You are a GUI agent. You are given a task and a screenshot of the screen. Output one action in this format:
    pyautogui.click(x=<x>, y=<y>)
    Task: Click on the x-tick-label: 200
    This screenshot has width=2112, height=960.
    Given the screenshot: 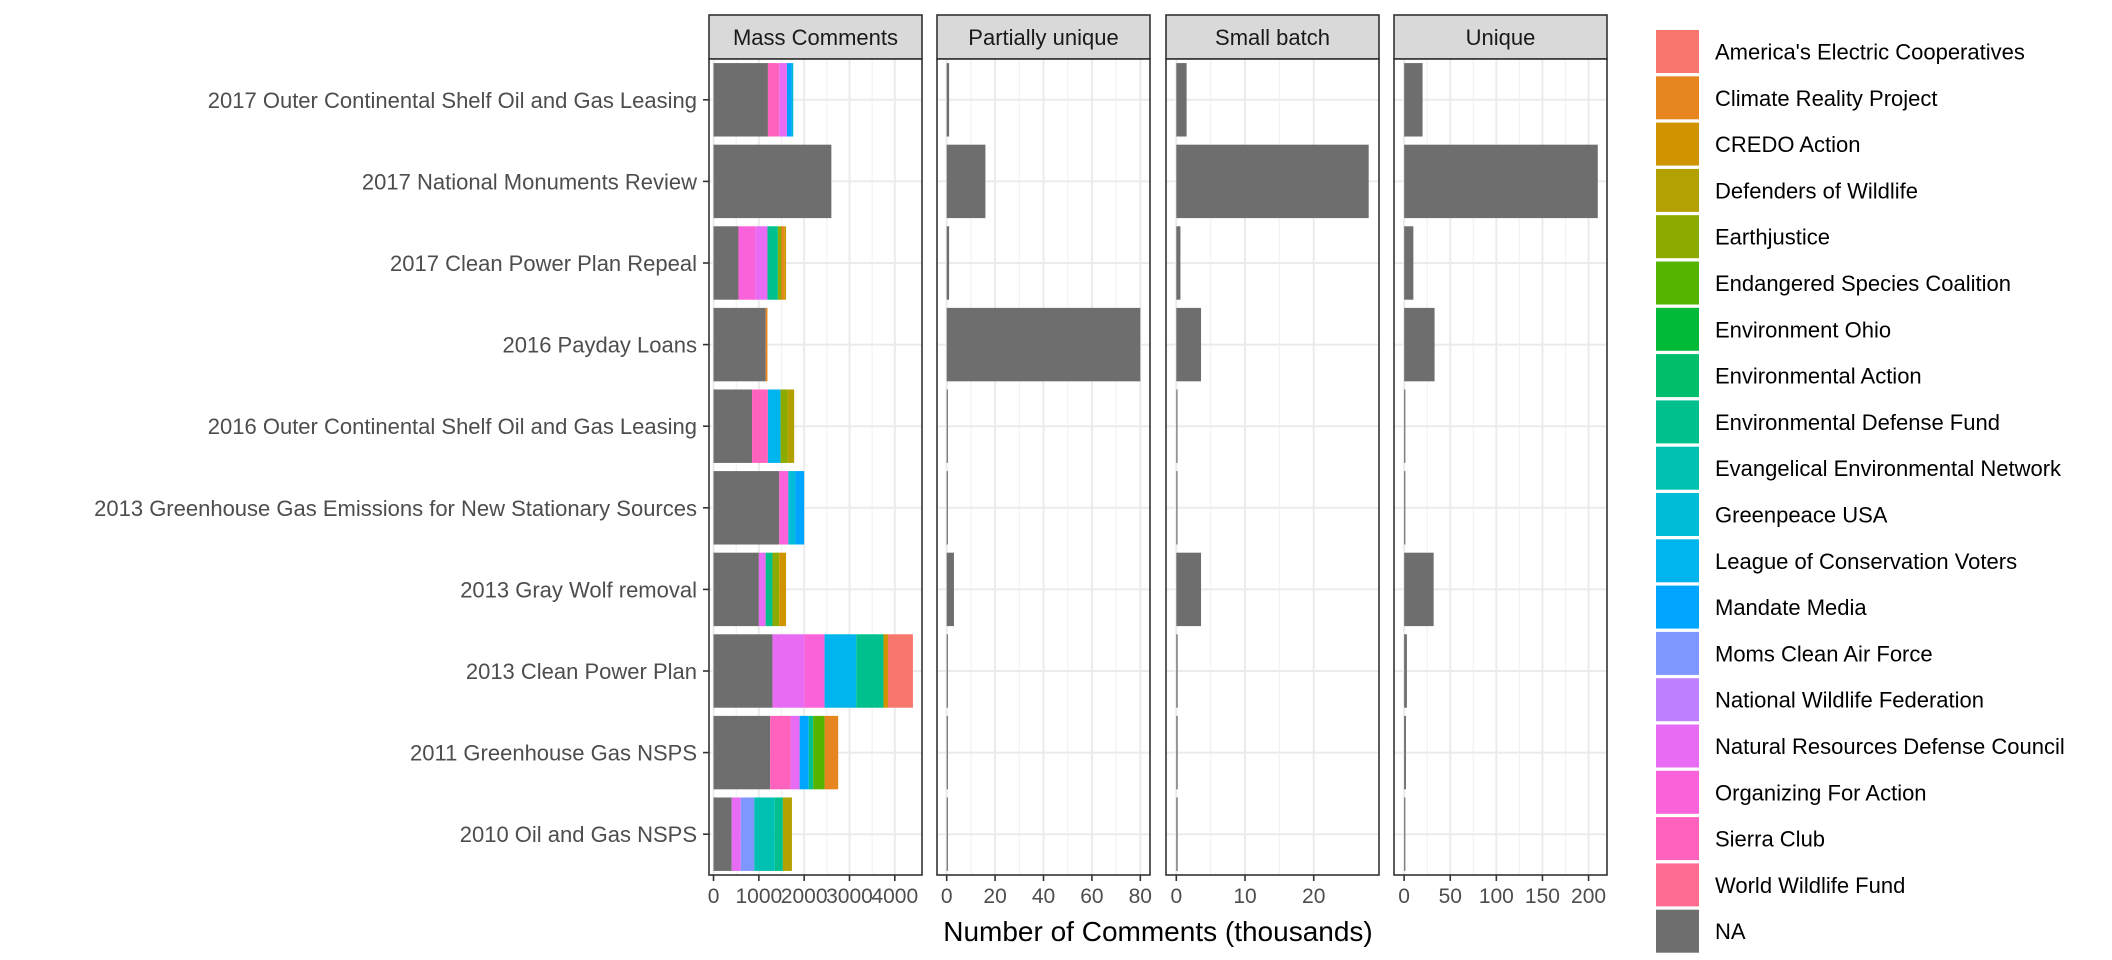 What is the action you would take?
    pyautogui.click(x=1588, y=896)
    